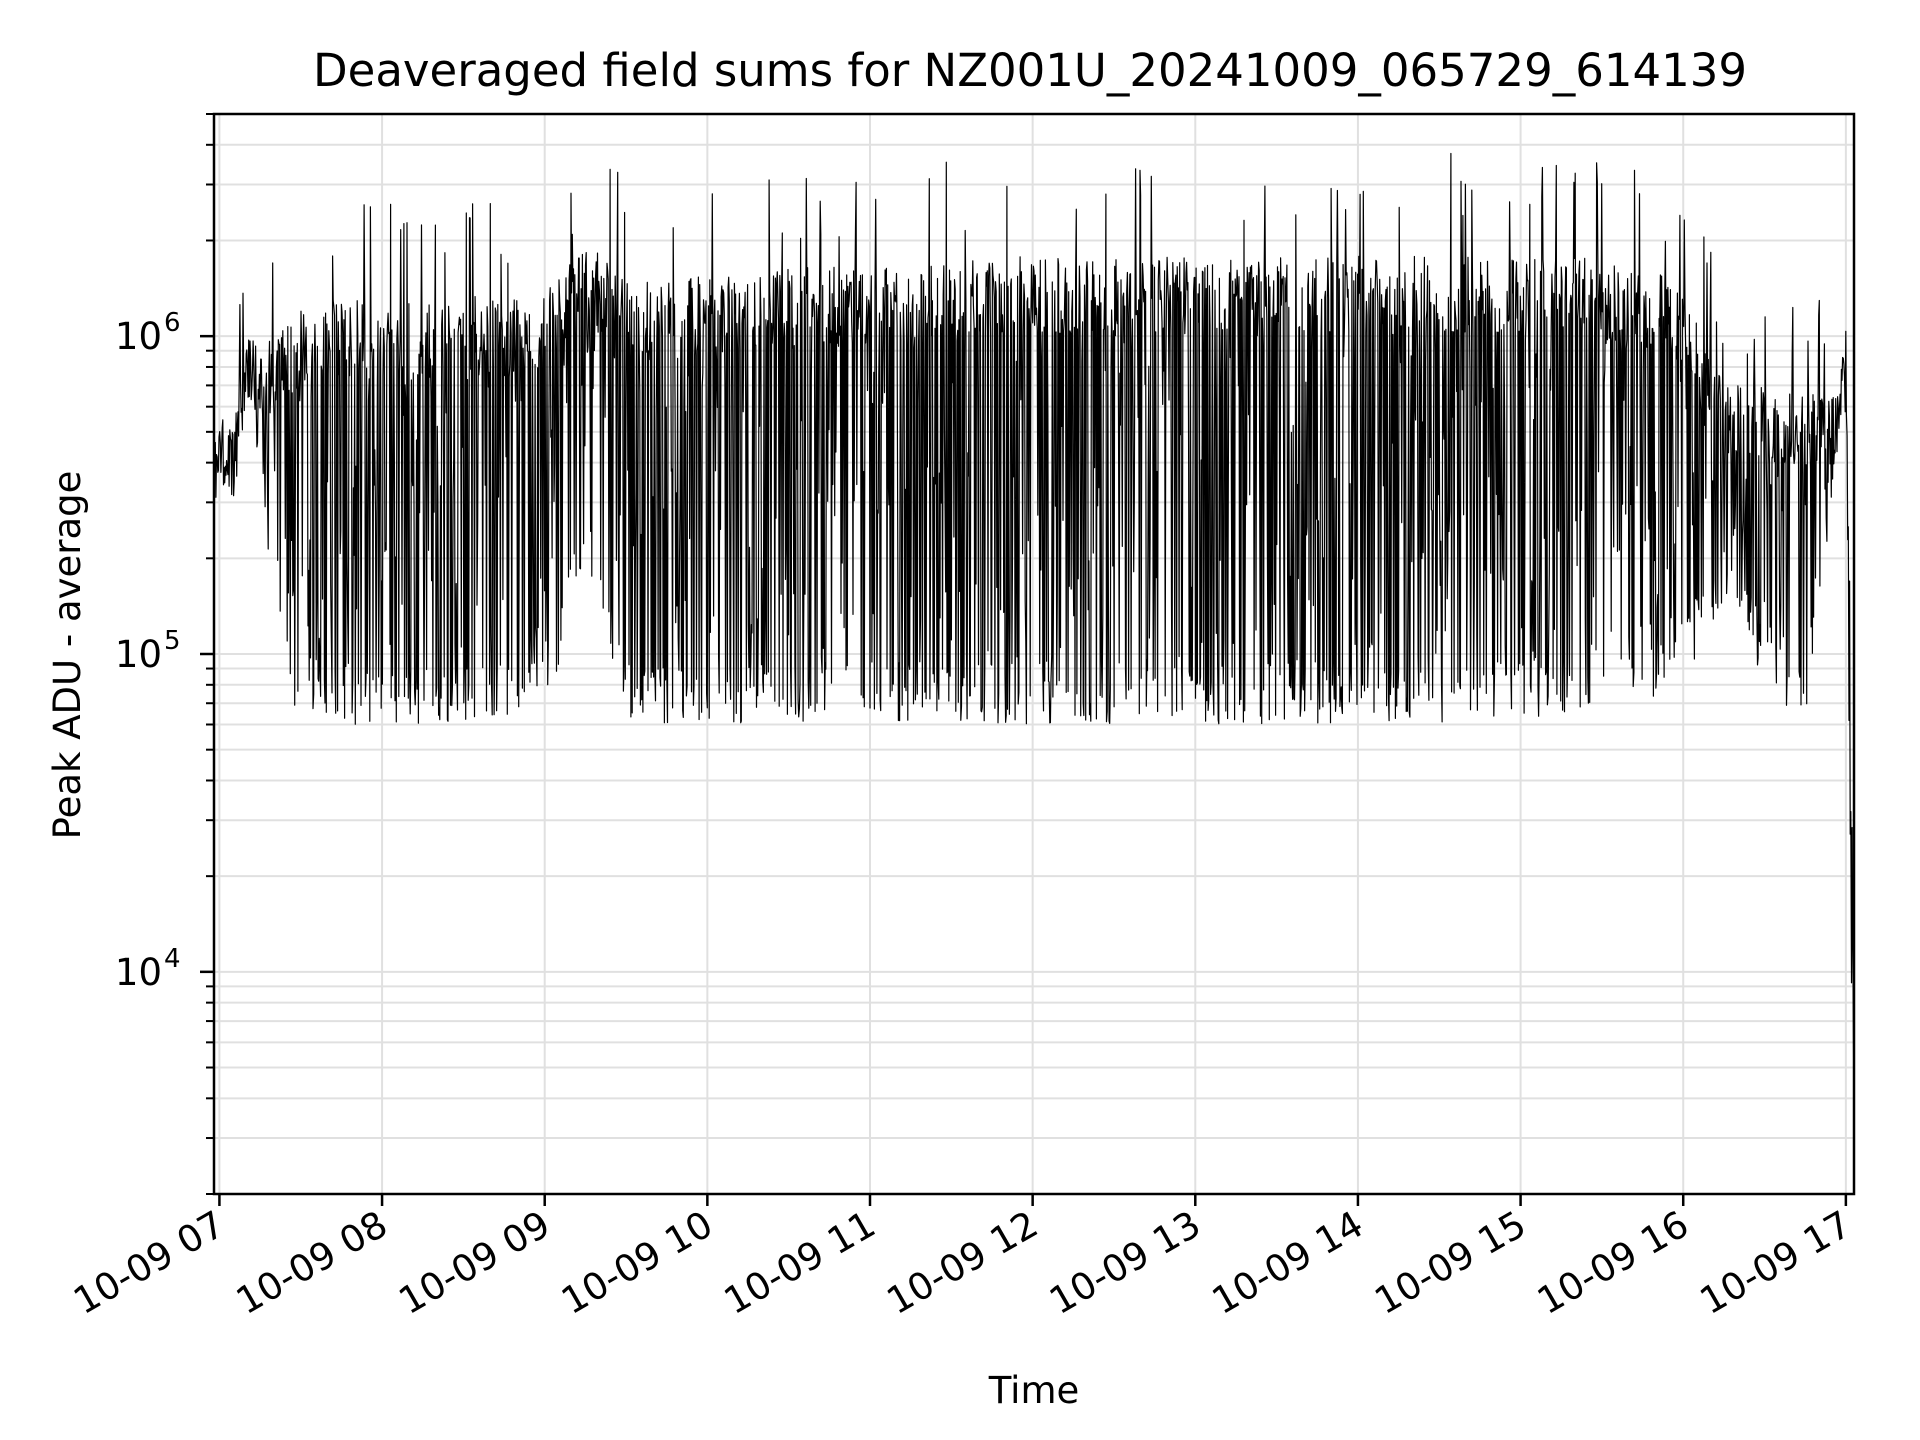 The image size is (1920, 1440). What do you see at coordinates (172, 323) in the screenshot?
I see `y-tick-exponent: 6` at bounding box center [172, 323].